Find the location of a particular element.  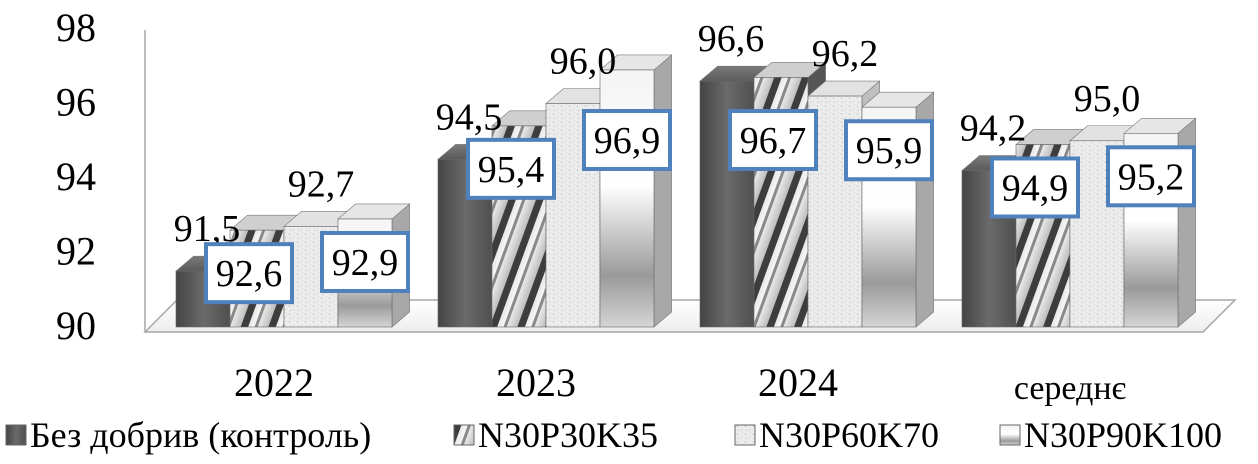

data-label: 95,4 is located at coordinates (511, 170).